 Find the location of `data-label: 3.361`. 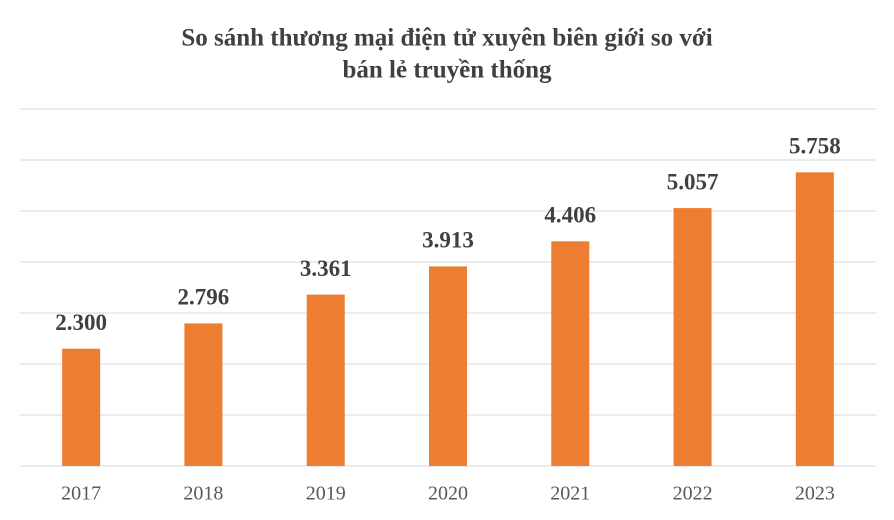

data-label: 3.361 is located at coordinates (326, 268).